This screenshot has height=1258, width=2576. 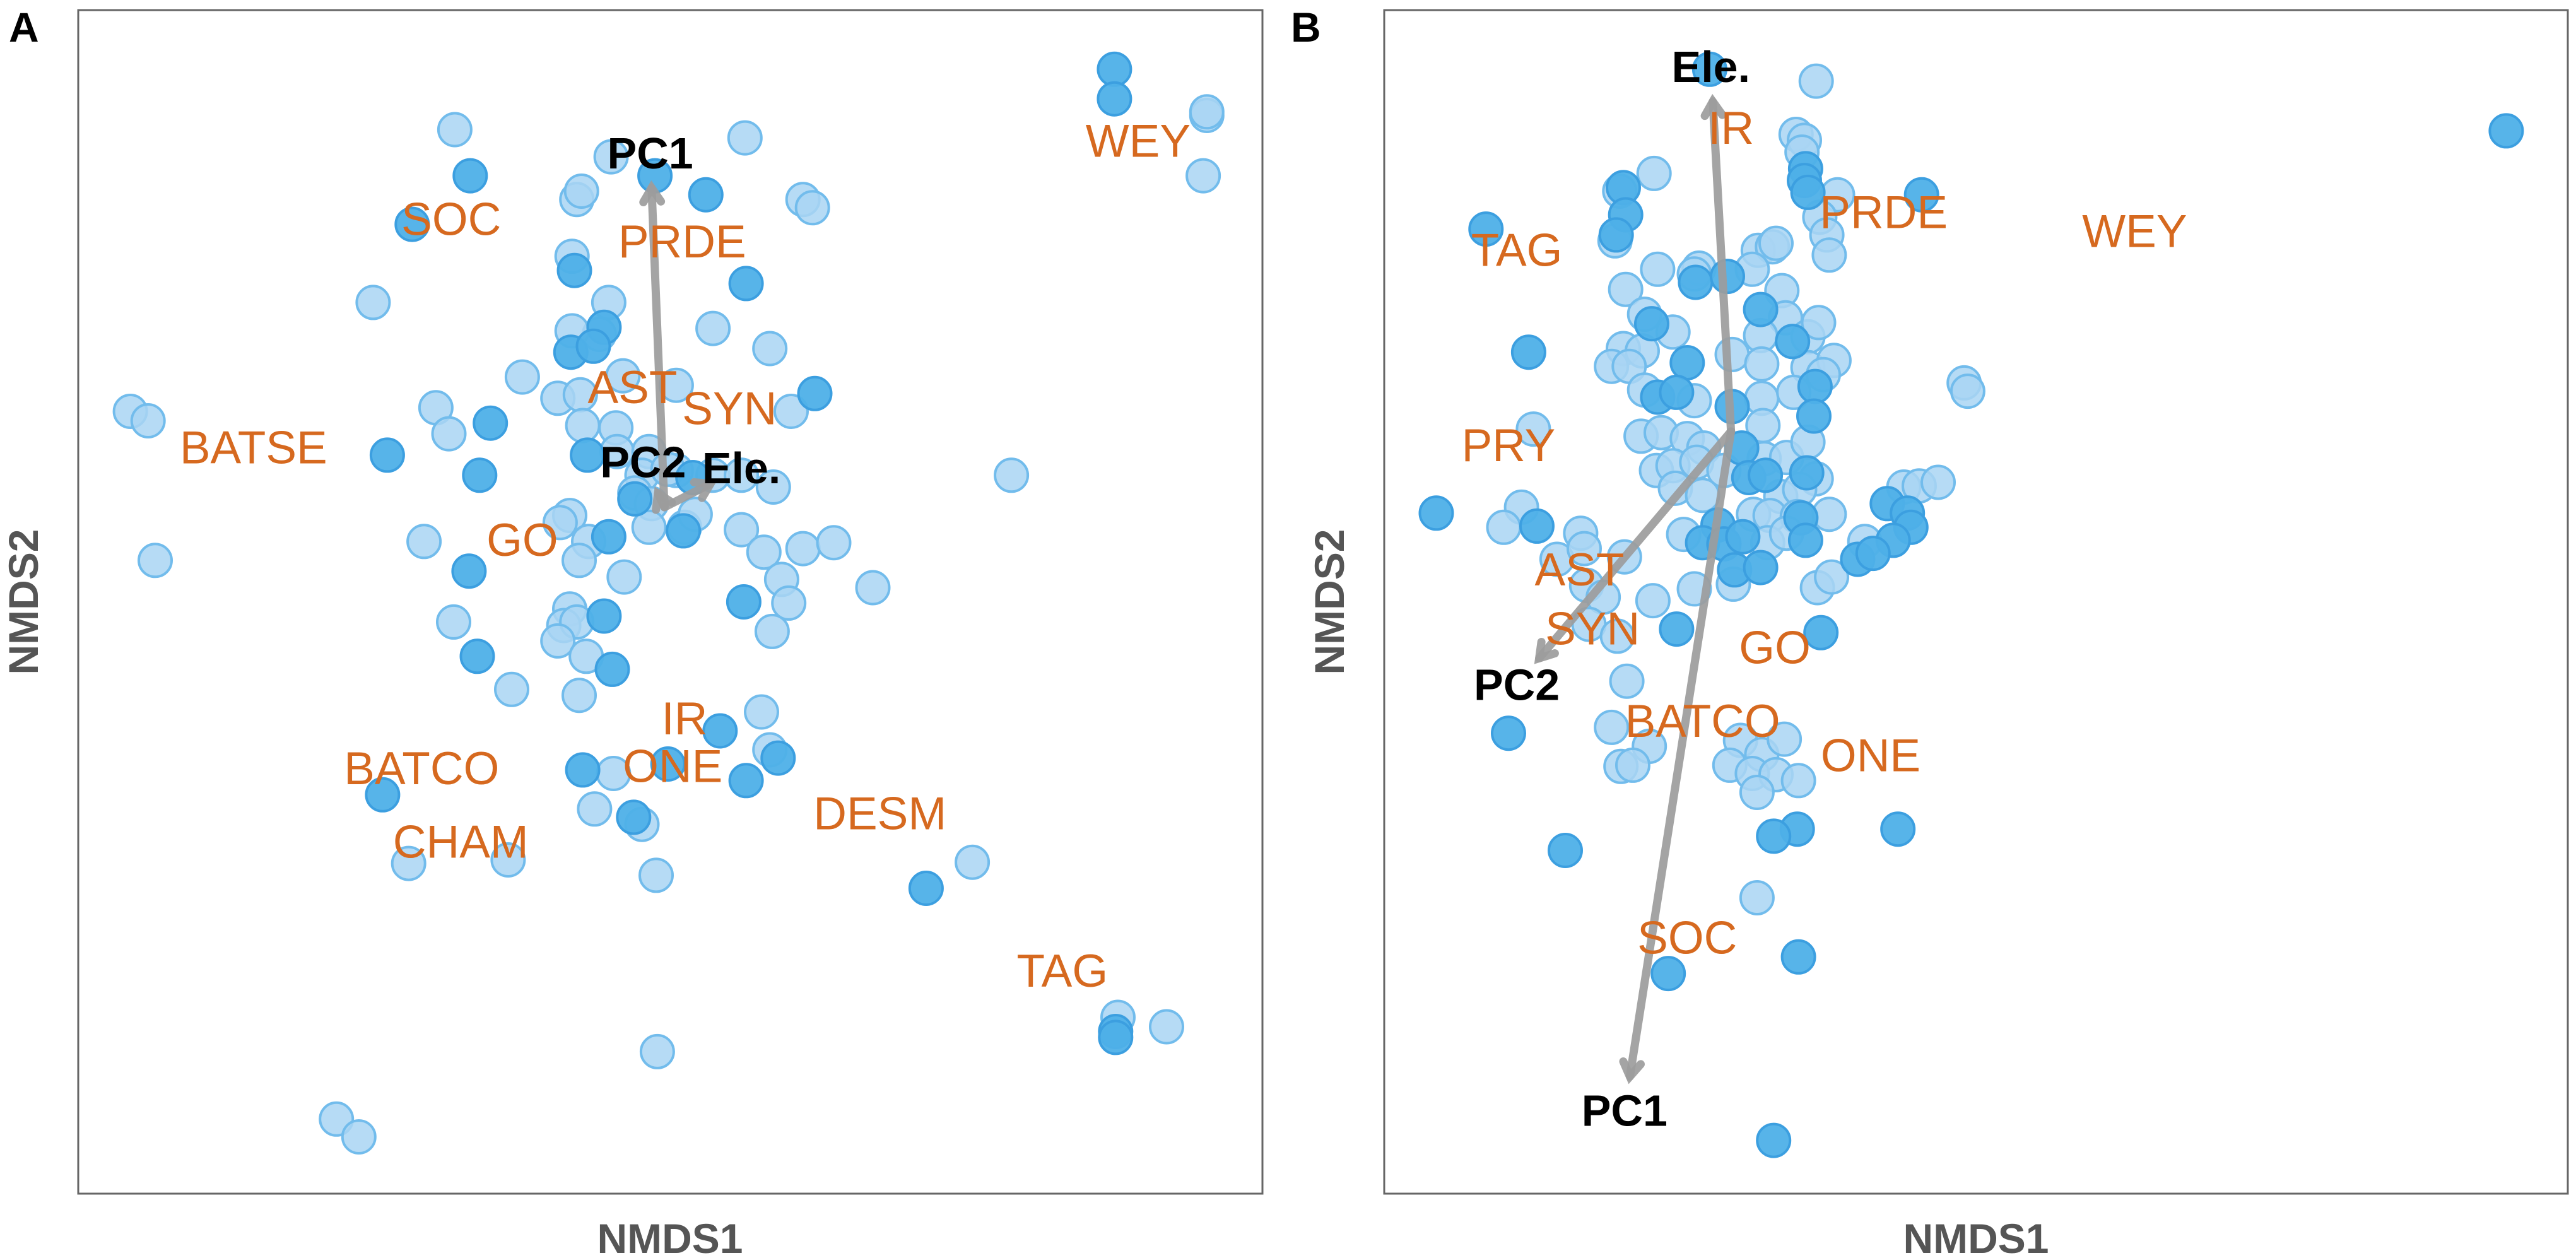 I want to click on species-label: CHAM, so click(x=461, y=841).